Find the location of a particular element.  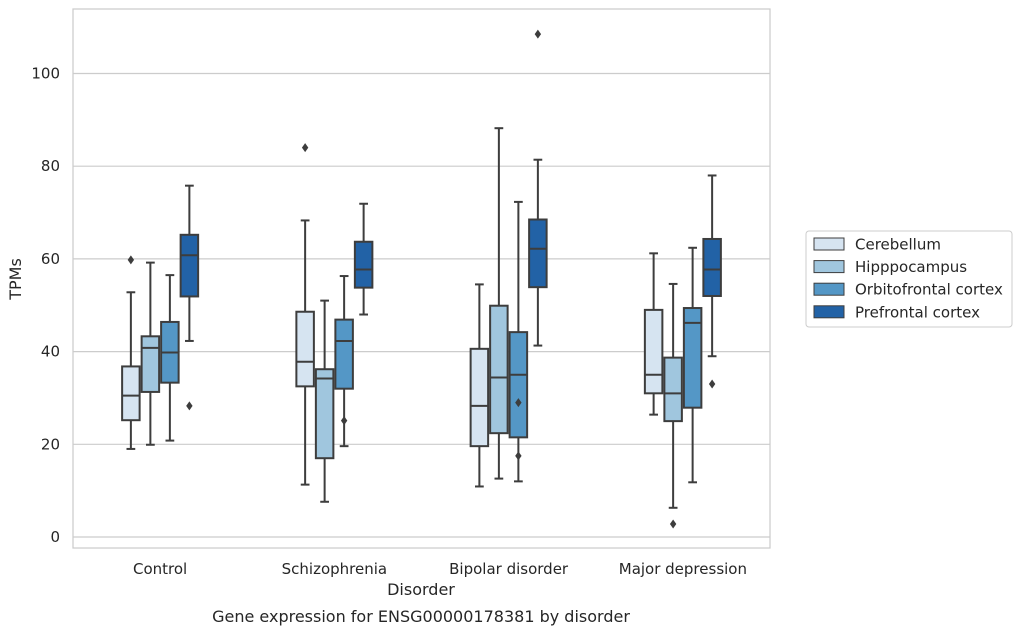

legend-frame is located at coordinates (909, 279).